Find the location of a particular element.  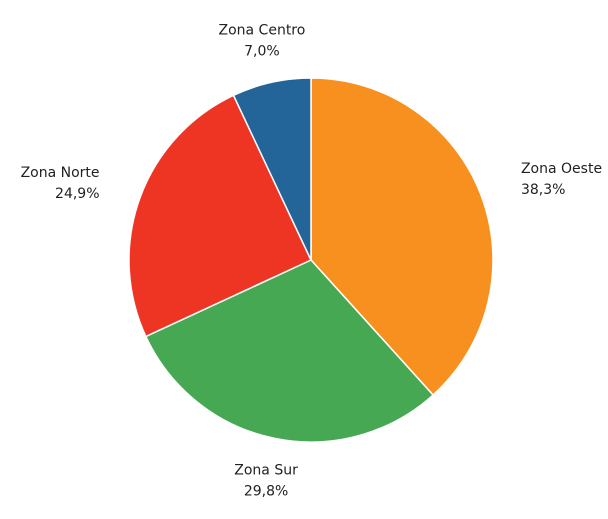

slice-value-label: 29,8% is located at coordinates (266, 491).